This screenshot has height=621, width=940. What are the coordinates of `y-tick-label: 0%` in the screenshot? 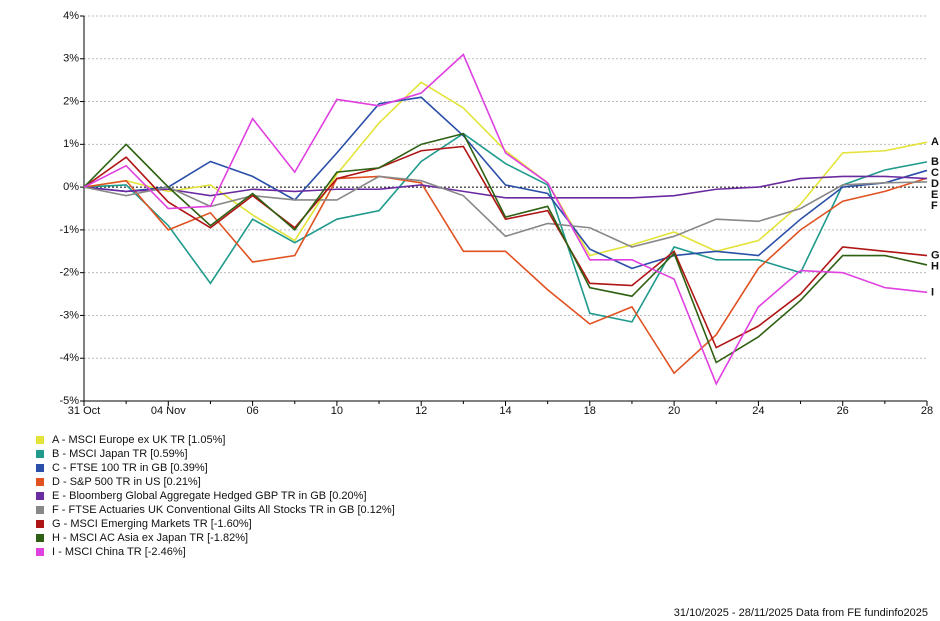 It's located at (71, 187).